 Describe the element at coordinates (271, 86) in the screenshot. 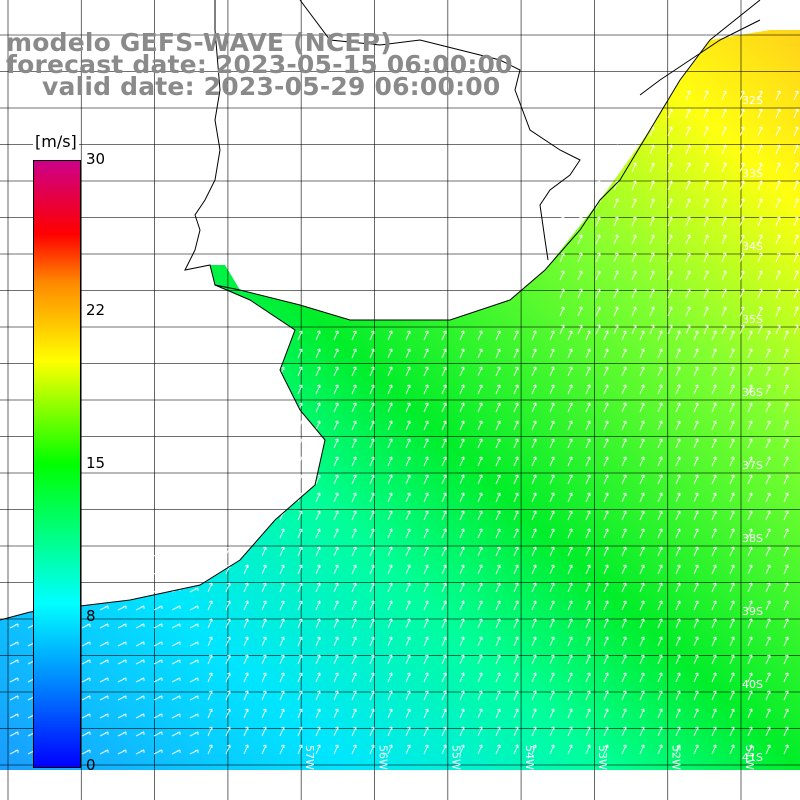

I see `title-valid-date: valid date: 2023-05-29 06:00:00` at that location.